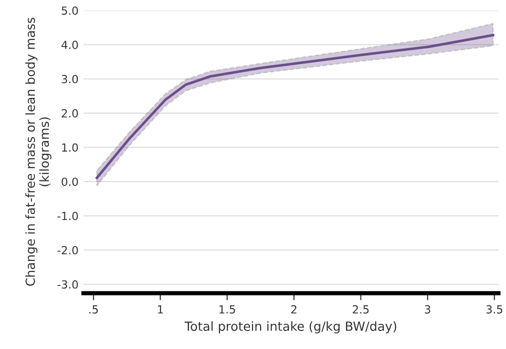 This screenshot has height=349, width=506. What do you see at coordinates (160, 309) in the screenshot?
I see `x-tick-label: 1` at bounding box center [160, 309].